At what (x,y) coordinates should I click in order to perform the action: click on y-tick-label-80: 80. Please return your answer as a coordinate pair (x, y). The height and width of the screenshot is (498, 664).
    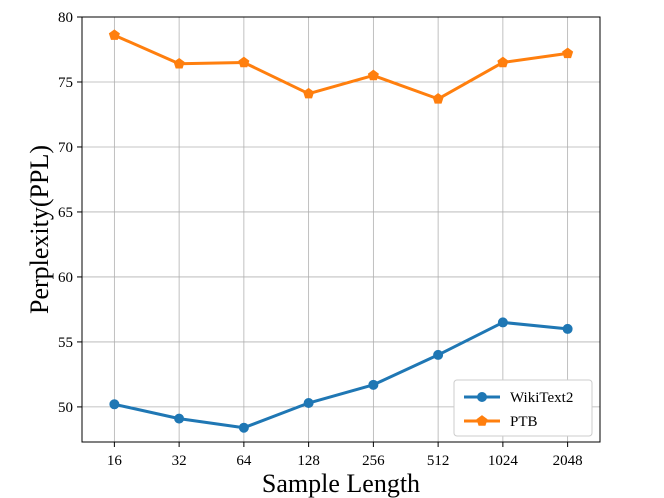
    Looking at the image, I should click on (65, 18).